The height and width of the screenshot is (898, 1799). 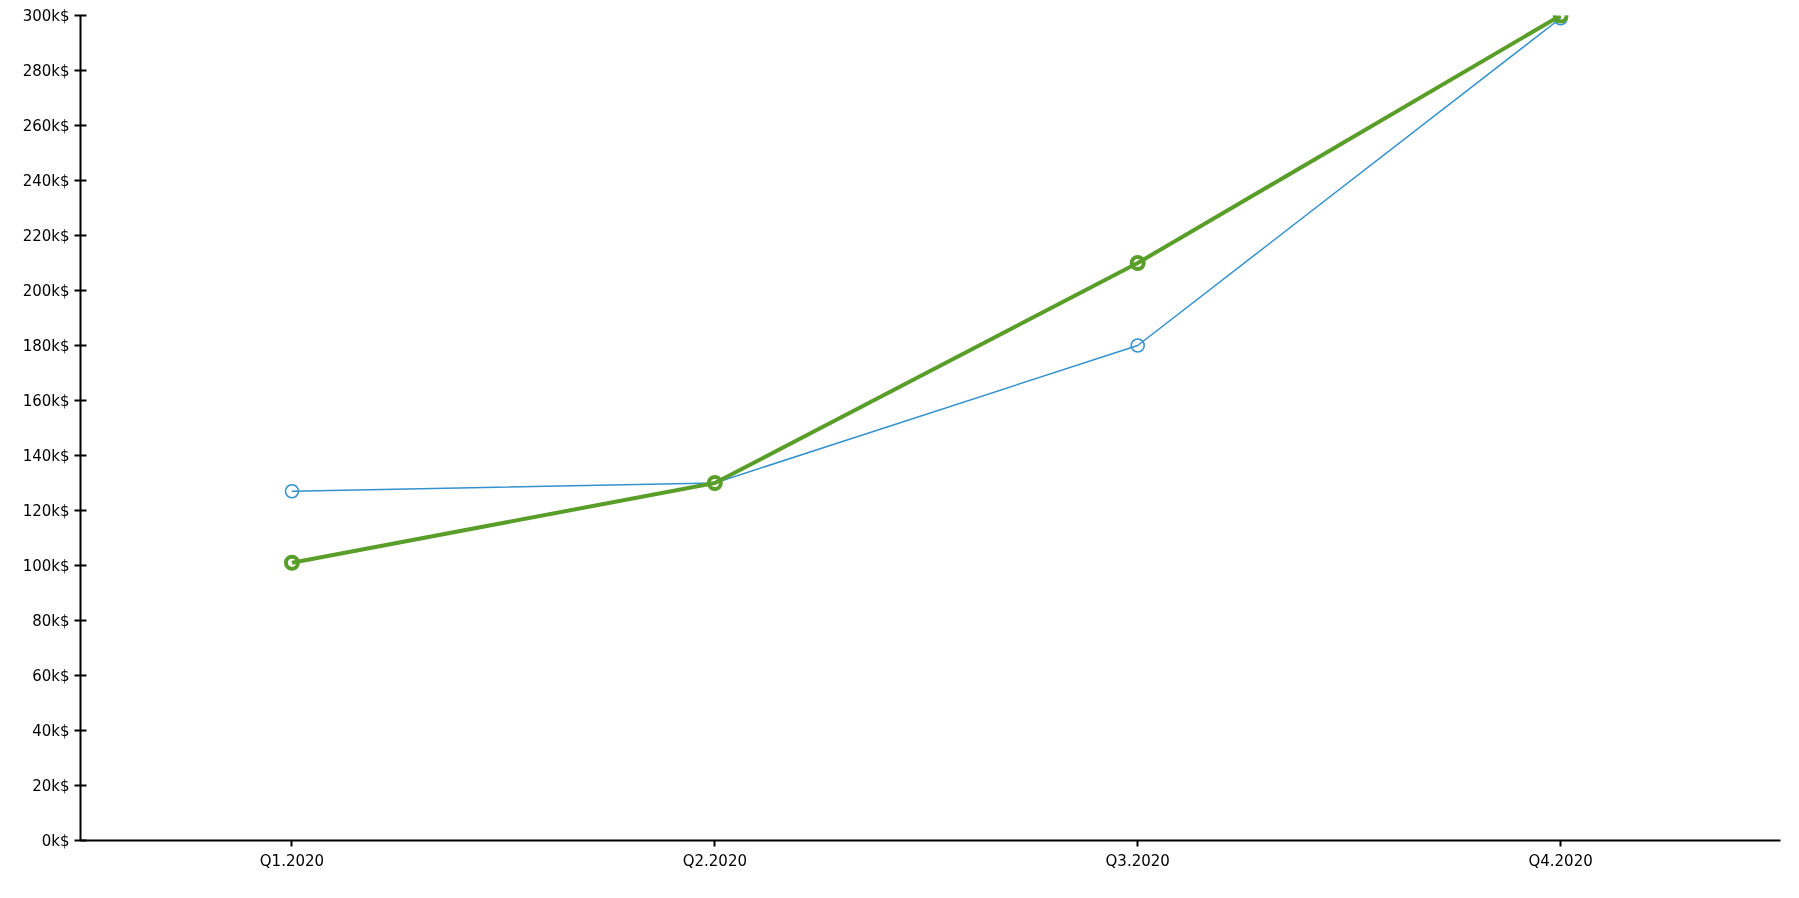 What do you see at coordinates (46, 180) in the screenshot?
I see `y-tick-label: 240k$` at bounding box center [46, 180].